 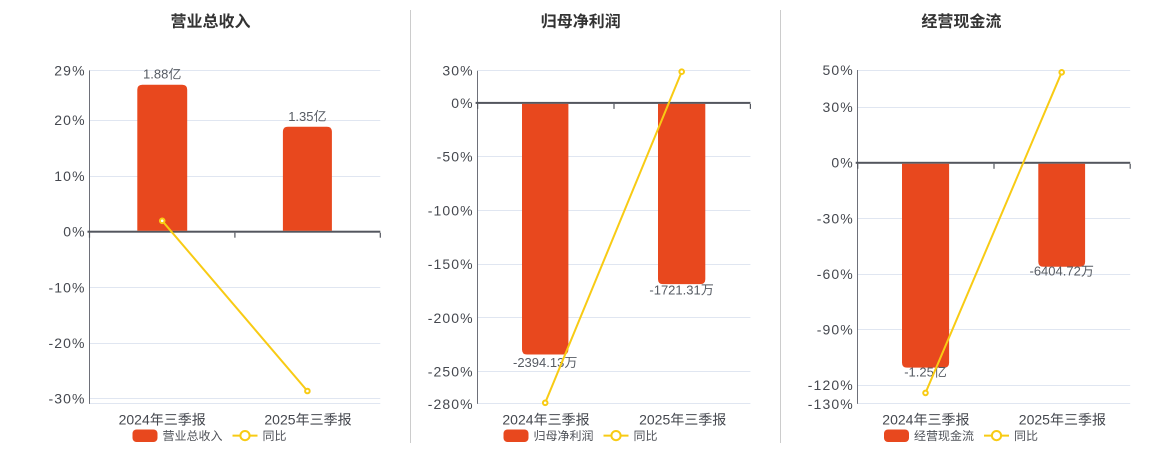 I want to click on svg-text: -200%, so click(x=451, y=318).